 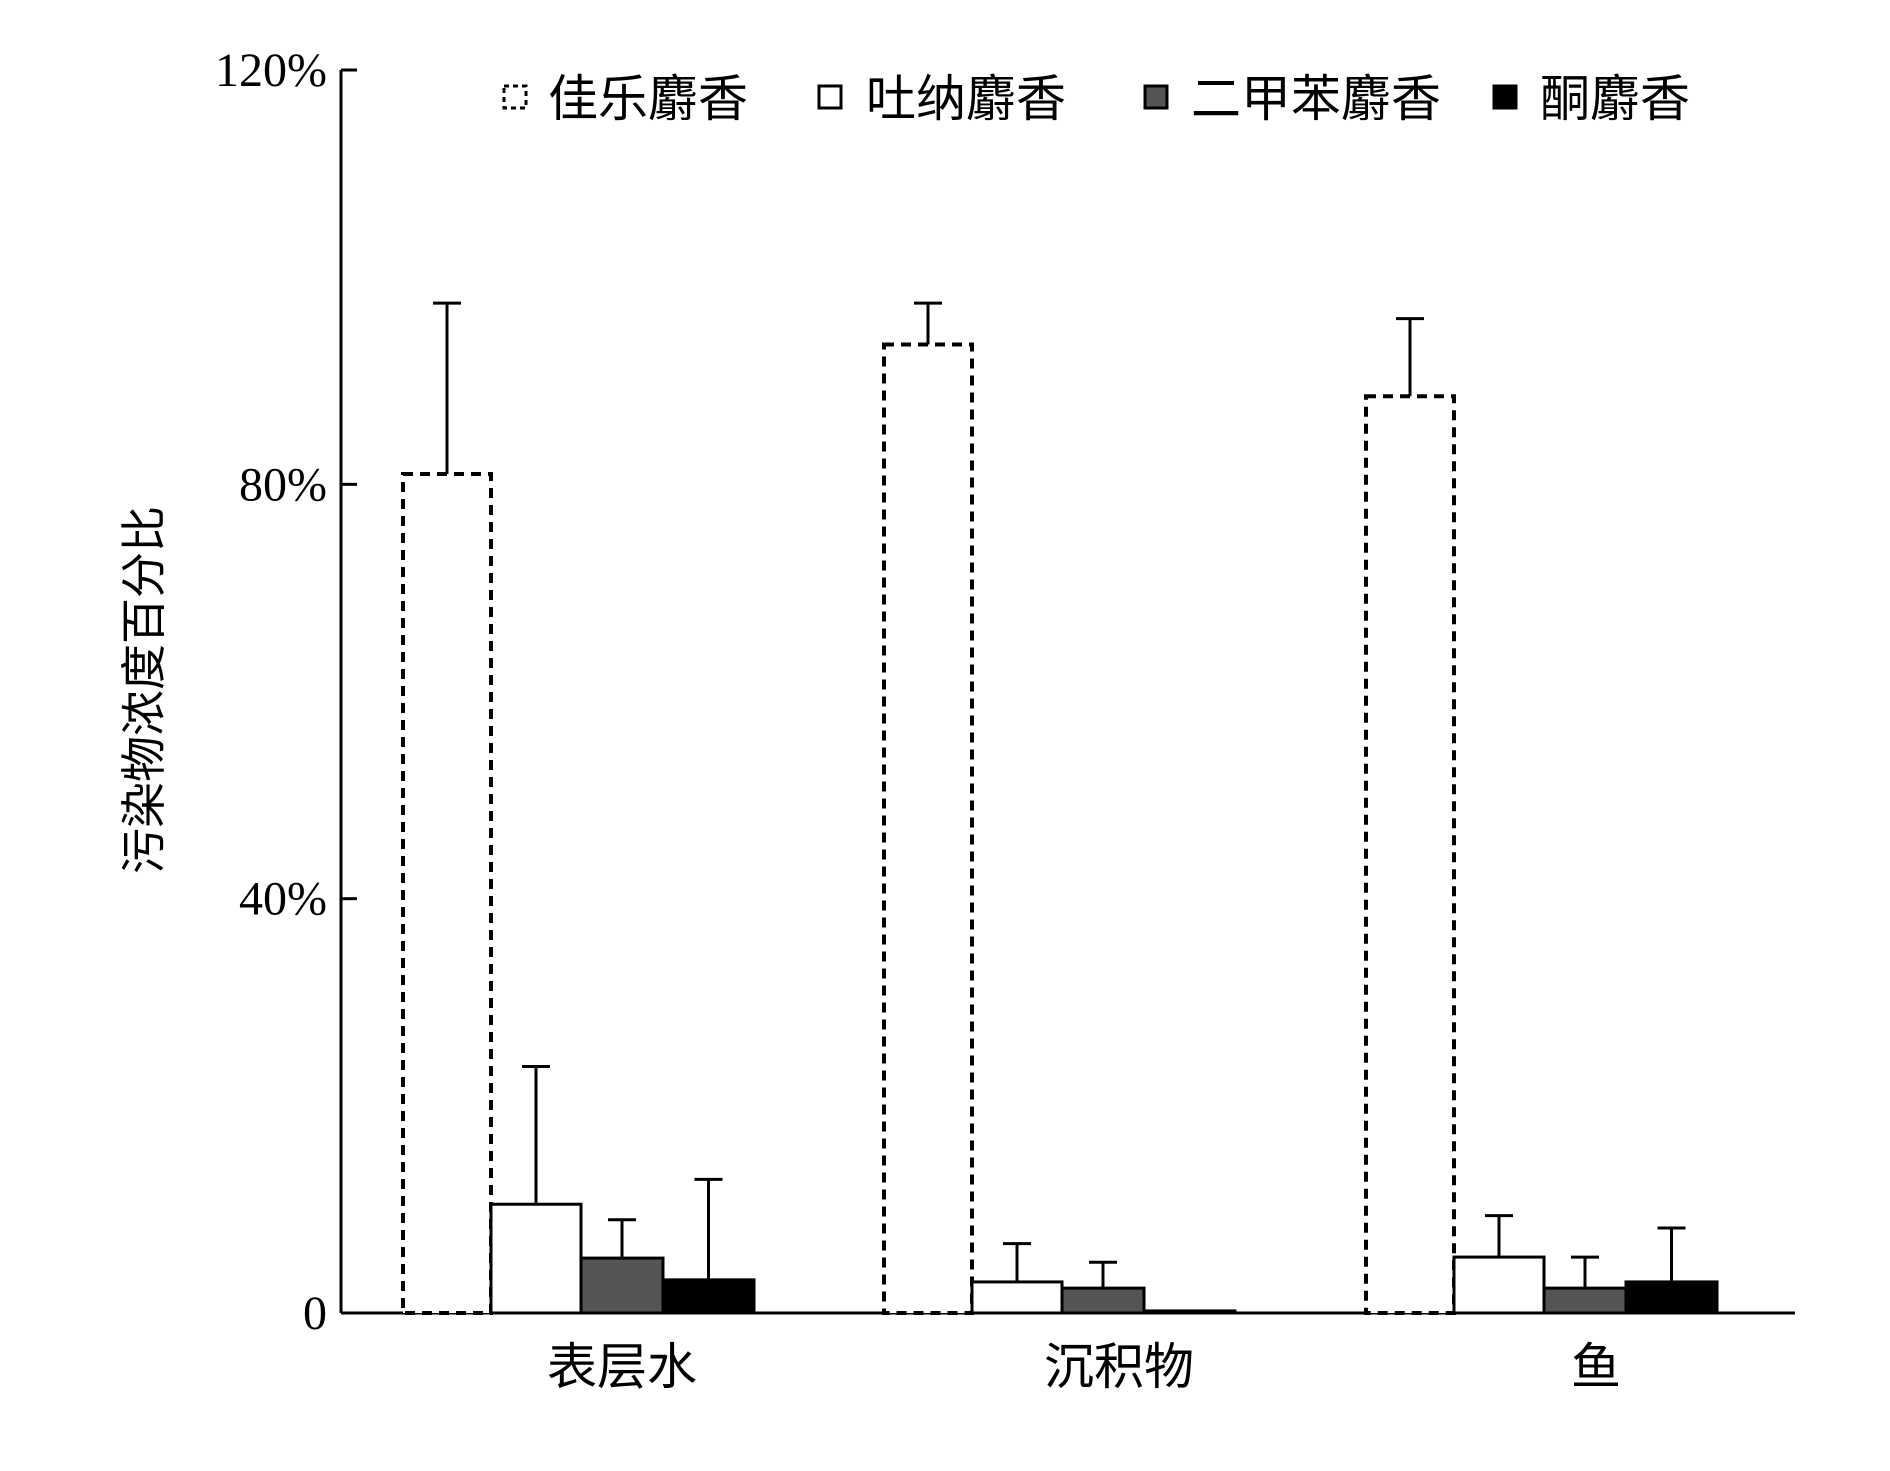 I want to click on y-tick-label: 120%, so click(x=271, y=70).